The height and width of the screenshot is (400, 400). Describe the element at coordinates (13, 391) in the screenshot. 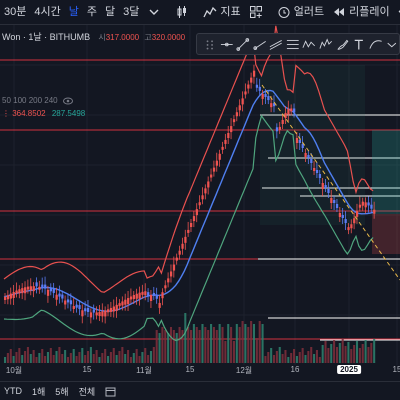

I see `range-ytd: YTD` at that location.